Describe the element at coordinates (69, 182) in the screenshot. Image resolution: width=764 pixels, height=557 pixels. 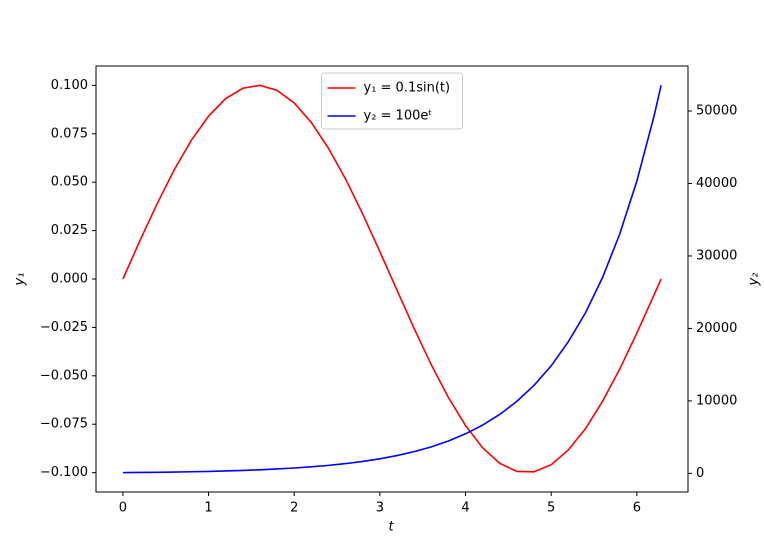
I see `y-tick-label: 0.050` at that location.